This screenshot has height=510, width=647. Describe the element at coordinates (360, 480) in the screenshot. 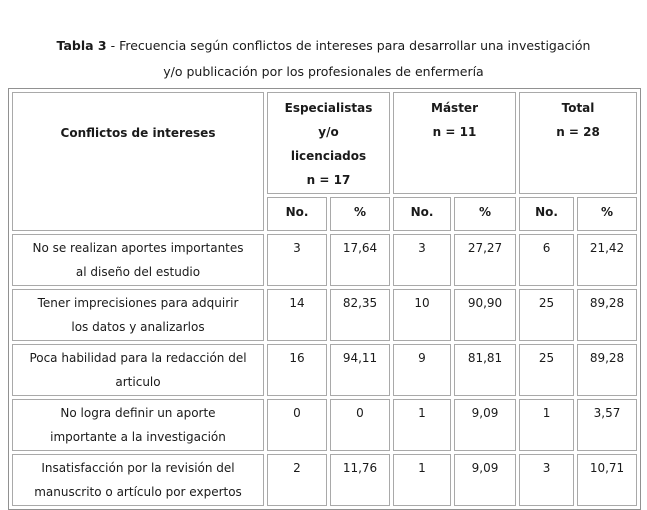

I see `data-cell: 11,76` at that location.